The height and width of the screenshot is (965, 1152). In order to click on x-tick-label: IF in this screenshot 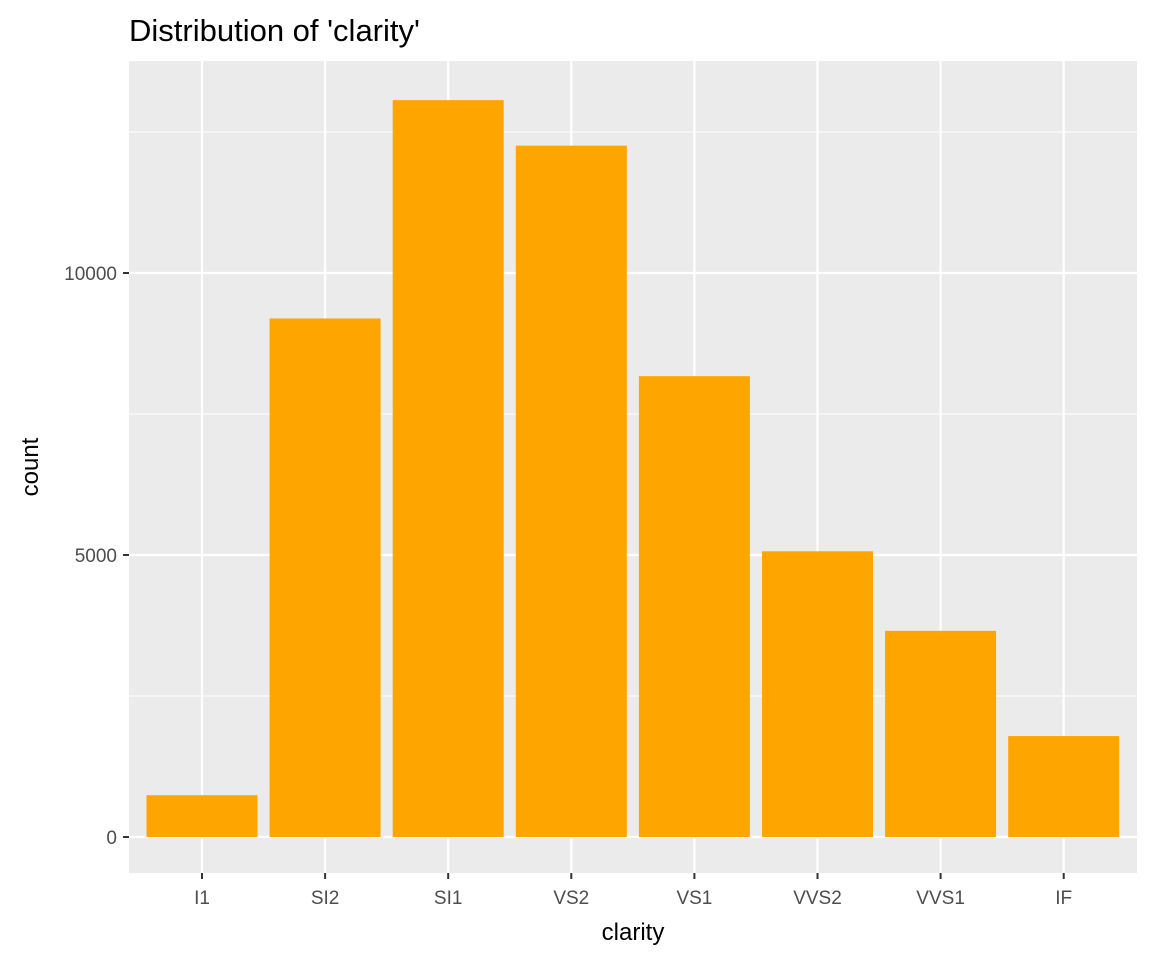, I will do `click(1063, 898)`.